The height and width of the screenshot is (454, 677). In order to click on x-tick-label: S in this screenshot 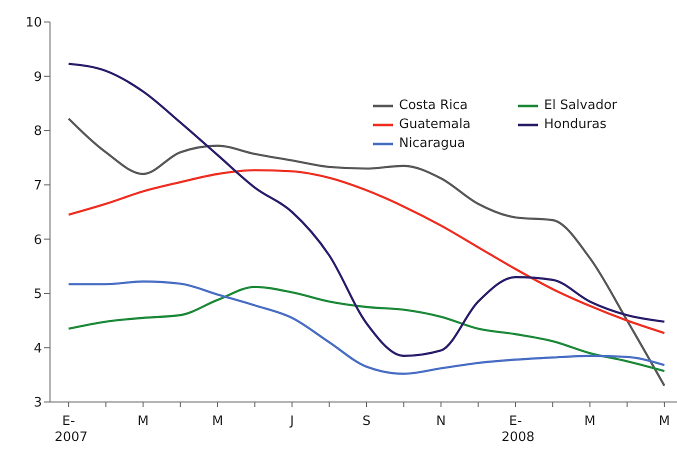, I will do `click(366, 421)`.